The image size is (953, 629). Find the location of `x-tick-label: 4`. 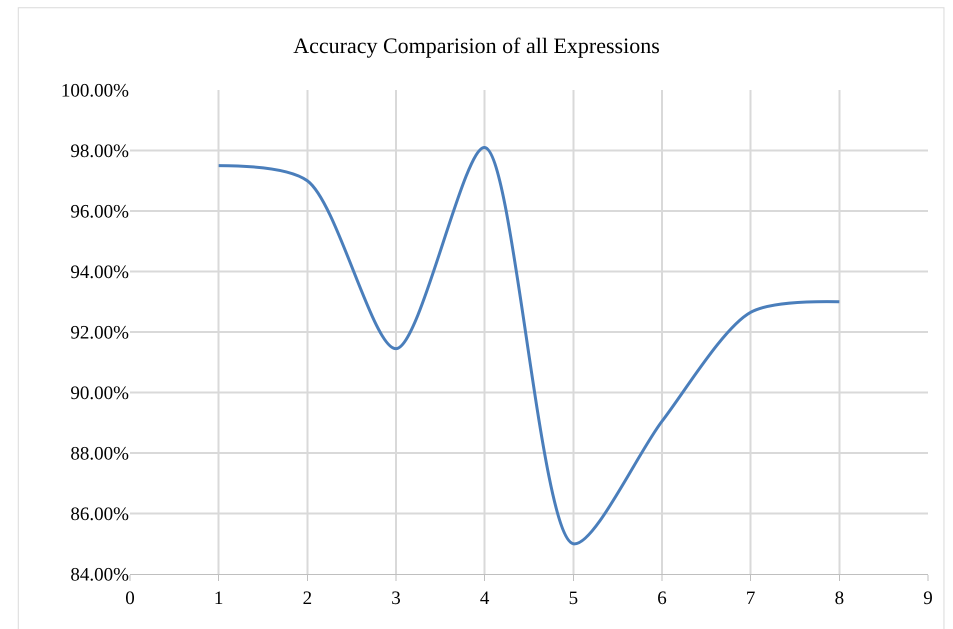

x-tick-label: 4 is located at coordinates (485, 598).